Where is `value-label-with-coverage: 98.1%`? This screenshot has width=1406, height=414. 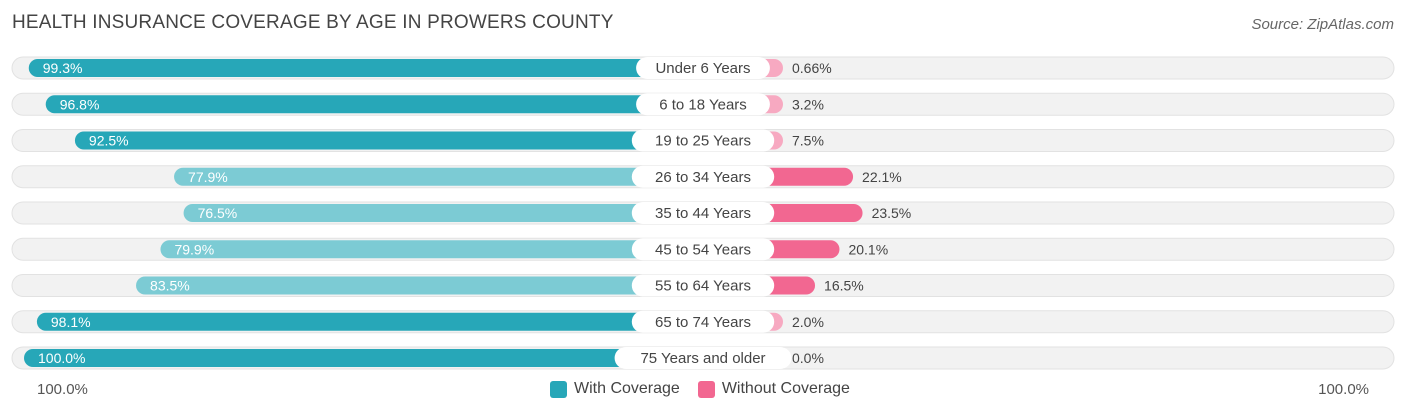 value-label-with-coverage: 98.1% is located at coordinates (71, 322).